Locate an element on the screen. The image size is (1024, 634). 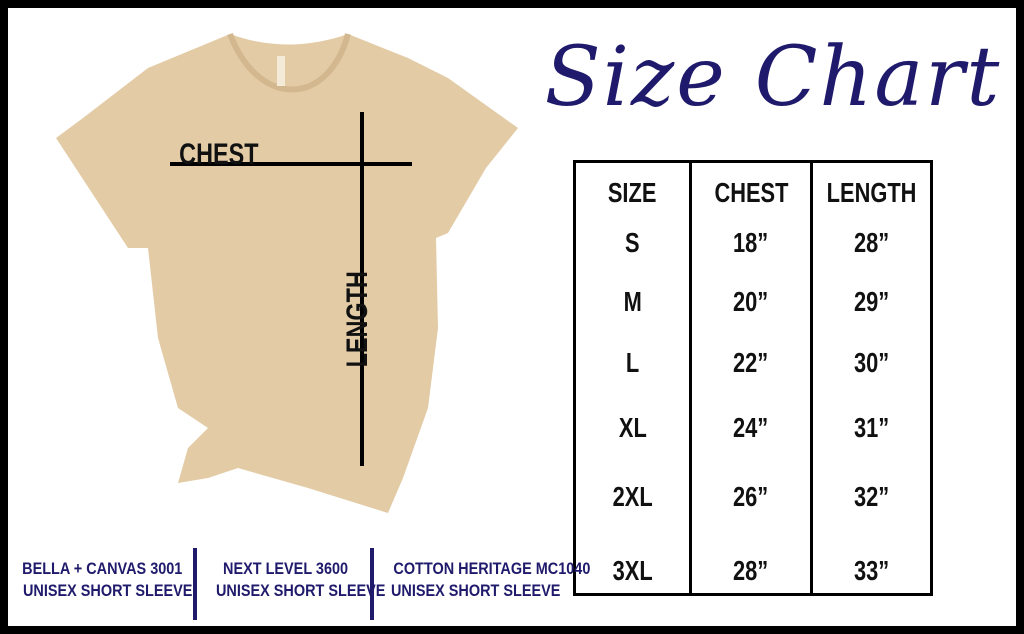
cell-length: 29” is located at coordinates (871, 302).